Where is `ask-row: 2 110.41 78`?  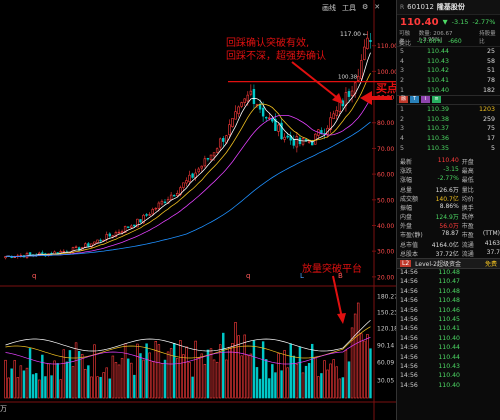 ask-row: 2 110.41 78 is located at coordinates (448, 81).